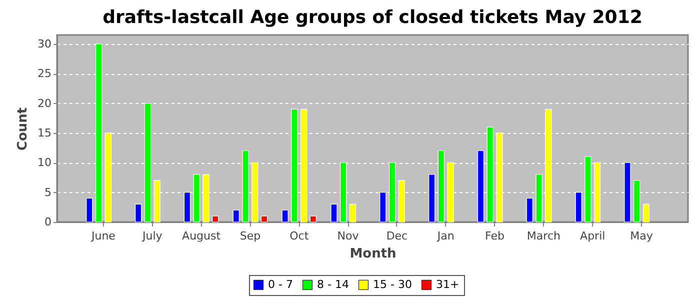 Image resolution: width=700 pixels, height=300 pixels. Describe the element at coordinates (103, 236) in the screenshot. I see `x-tick-label: June` at that location.